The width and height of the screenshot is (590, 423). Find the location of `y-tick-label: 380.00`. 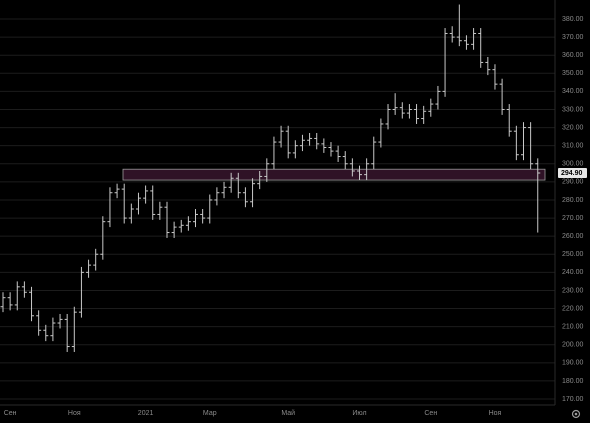

y-tick-label: 380.00 is located at coordinates (573, 19).